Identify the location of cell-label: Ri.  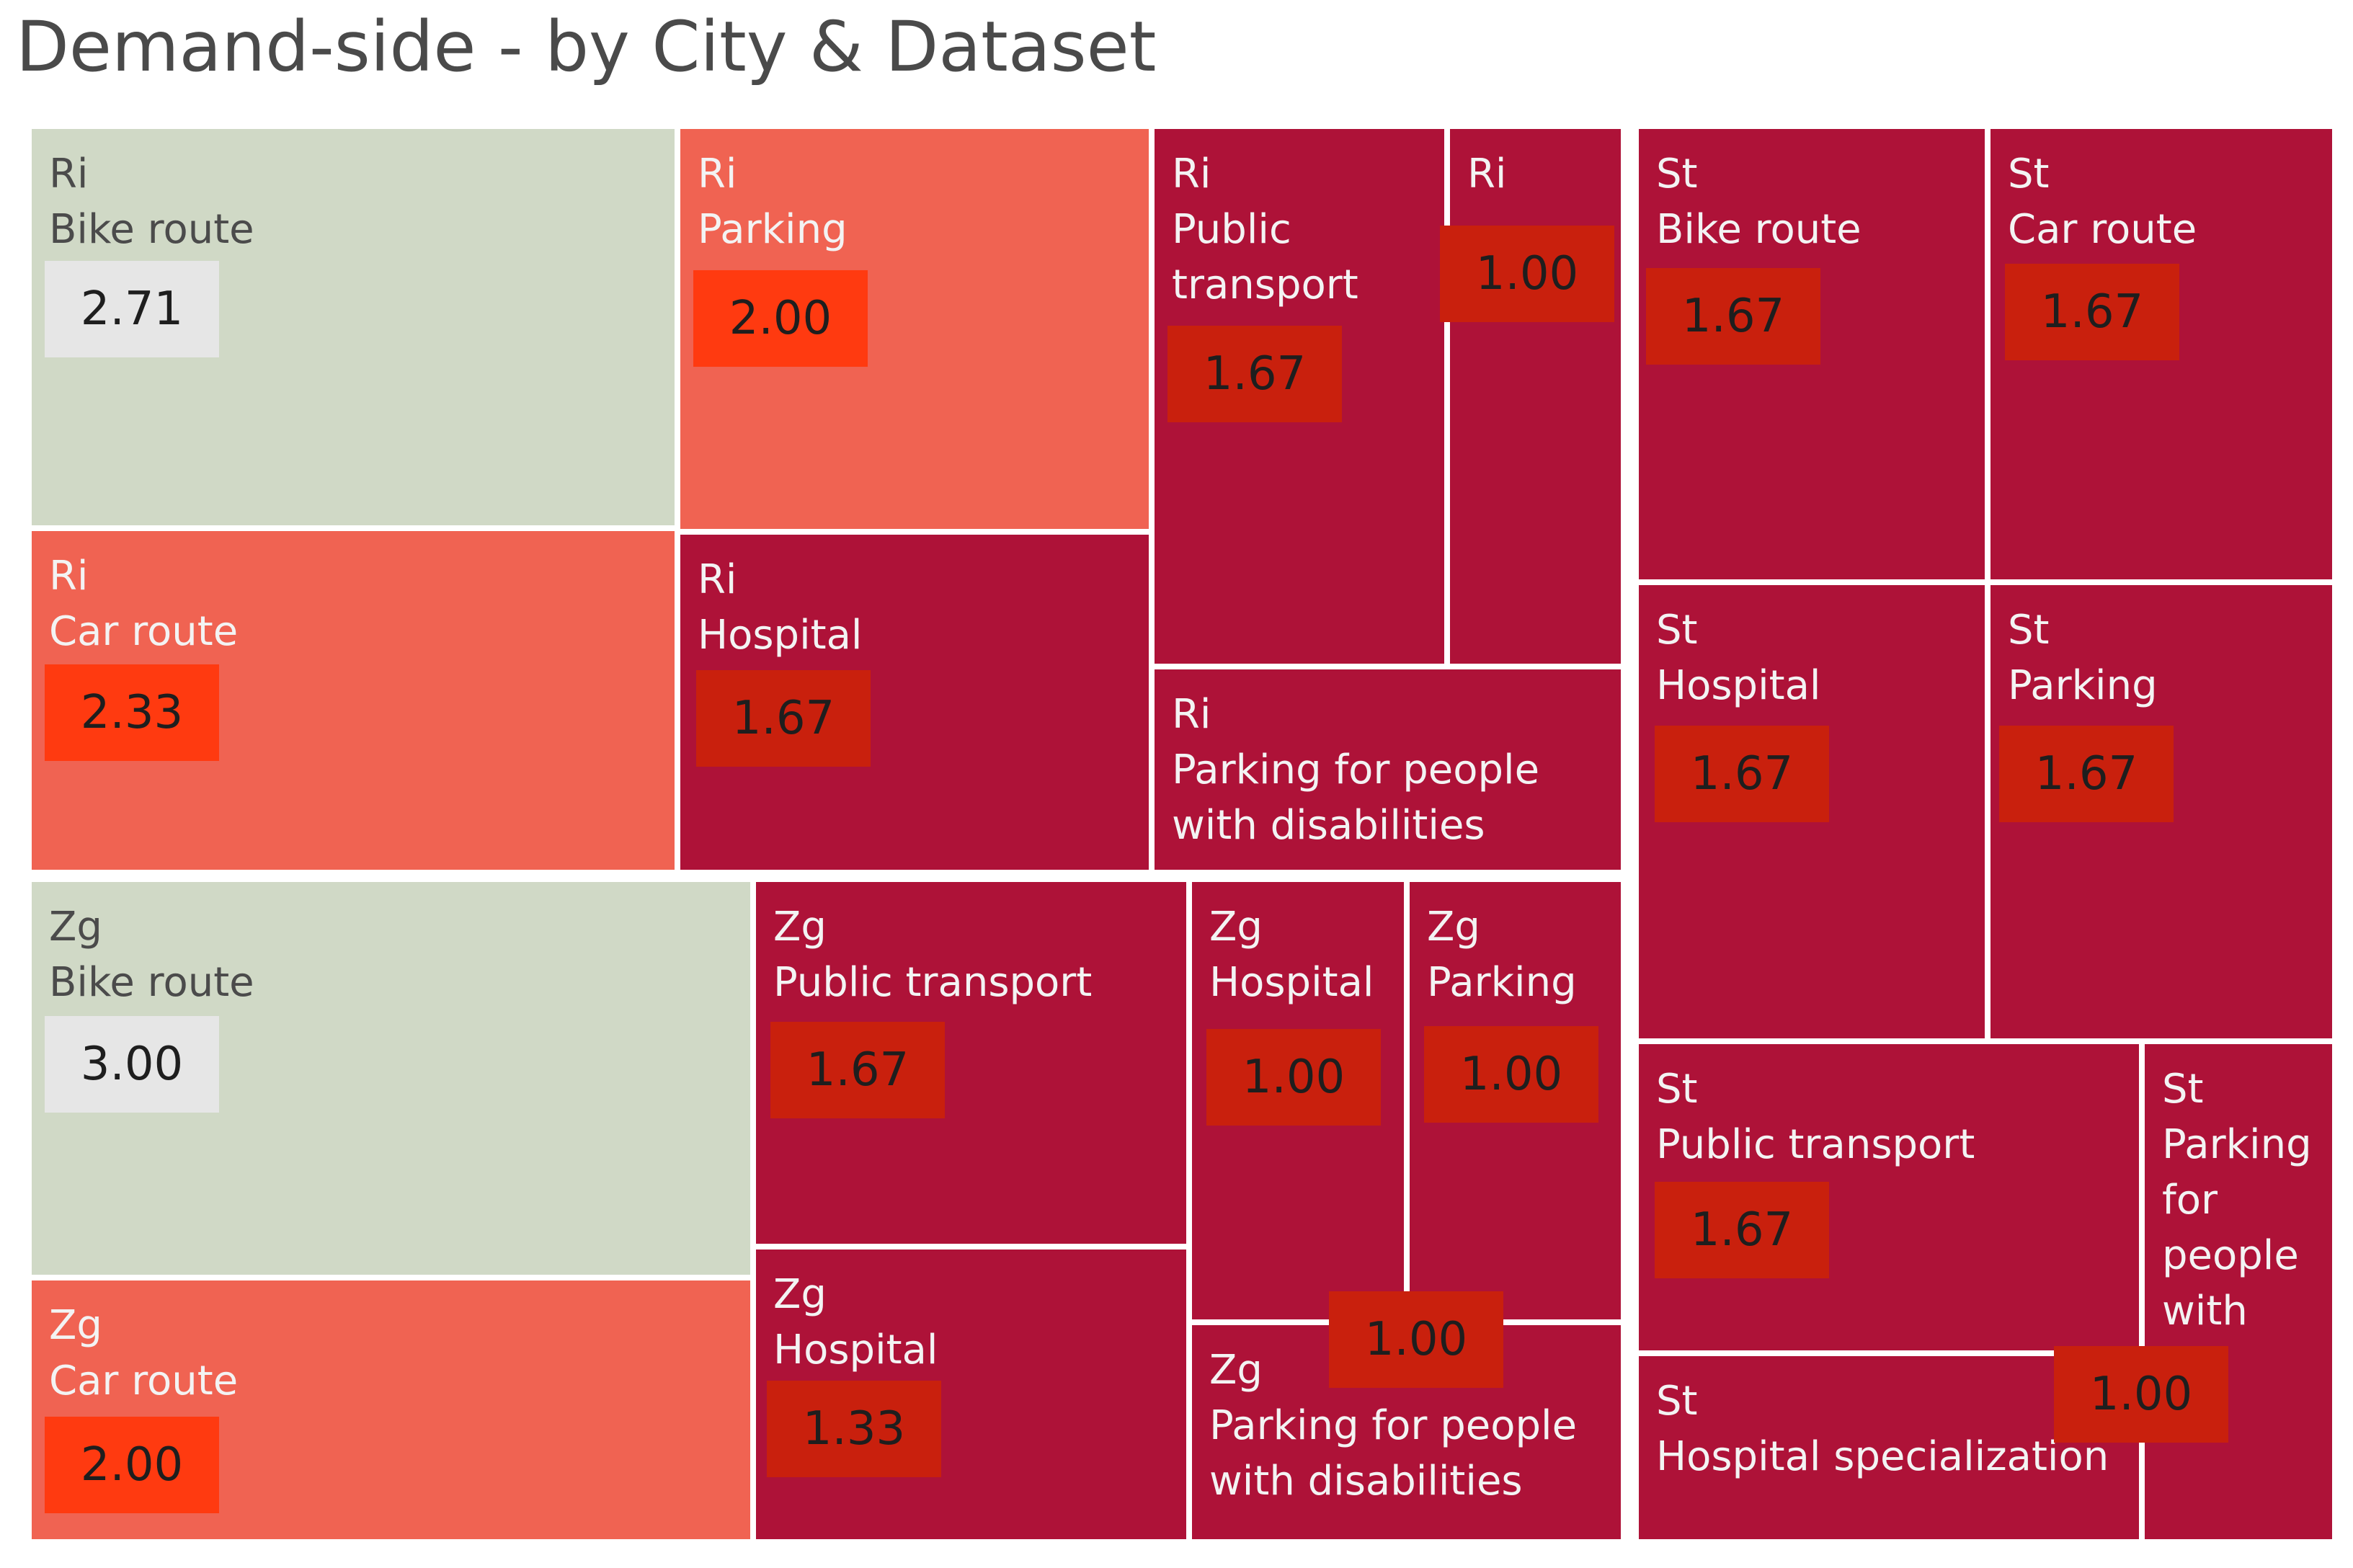
(1486, 174).